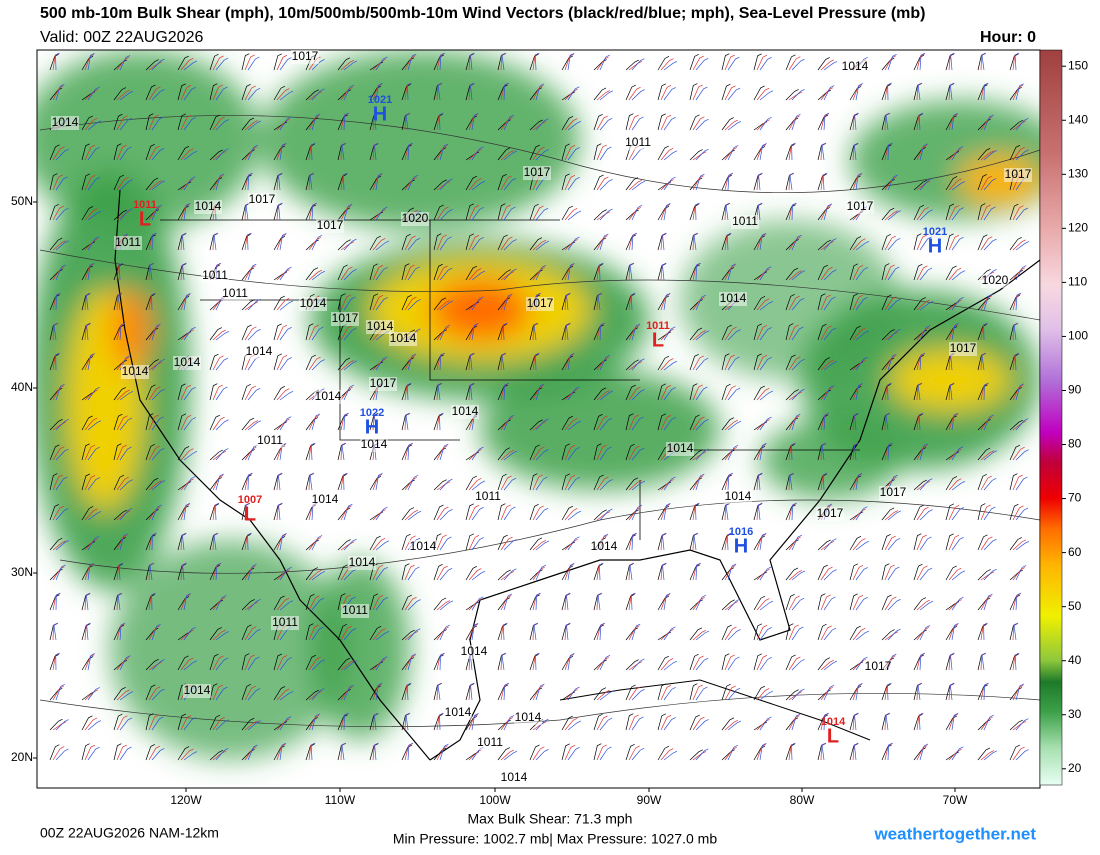 This screenshot has width=1100, height=855. What do you see at coordinates (649, 800) in the screenshot?
I see `longitude-label: 90W` at bounding box center [649, 800].